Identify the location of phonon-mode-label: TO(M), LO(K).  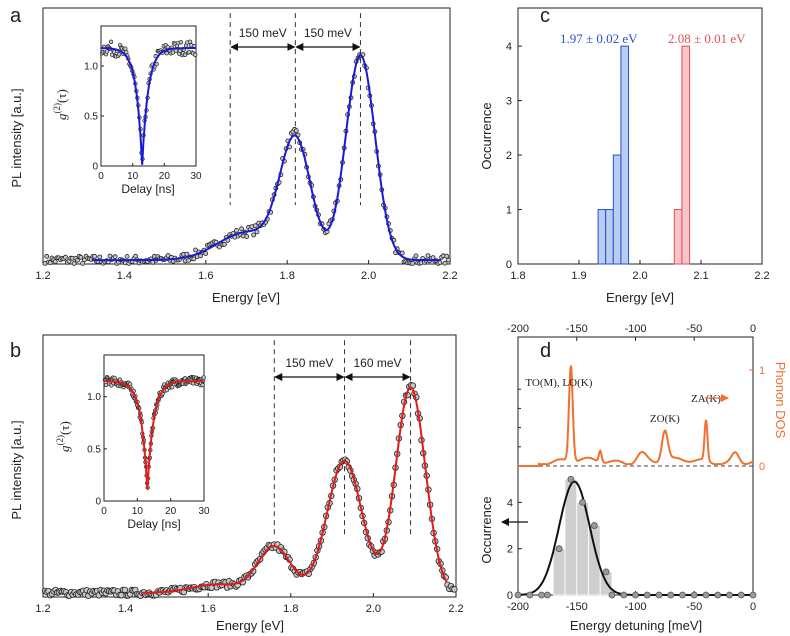
(558, 383).